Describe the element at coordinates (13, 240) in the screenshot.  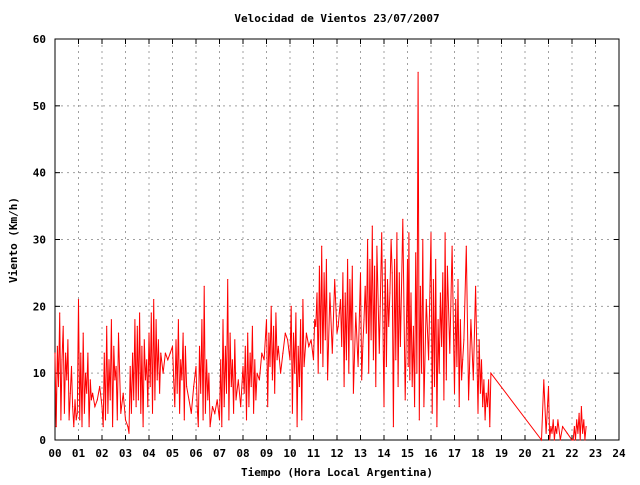
I see `y-axis-label: Viento (Km/h)` at that location.